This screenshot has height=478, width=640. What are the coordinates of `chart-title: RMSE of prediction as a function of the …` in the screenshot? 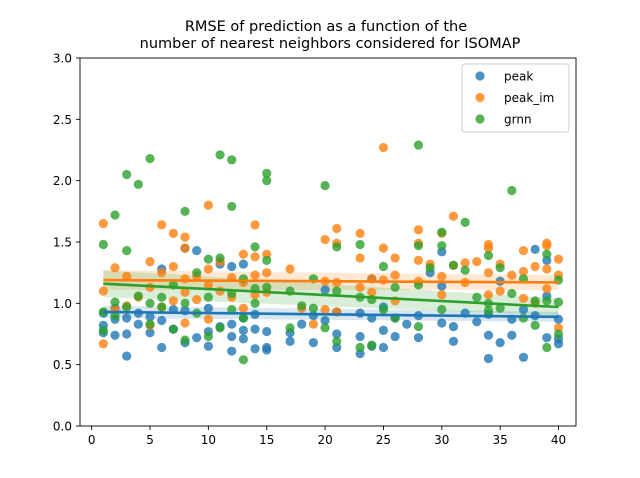 It's located at (330, 35).